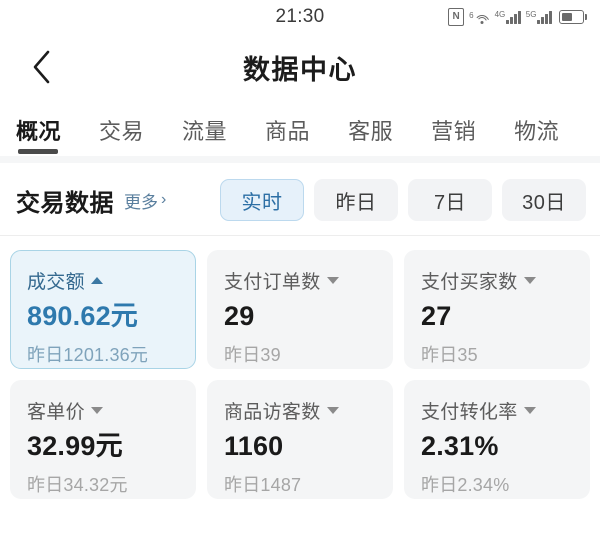 The height and width of the screenshot is (547, 600). I want to click on metric-header: 支付转化率, so click(497, 410).